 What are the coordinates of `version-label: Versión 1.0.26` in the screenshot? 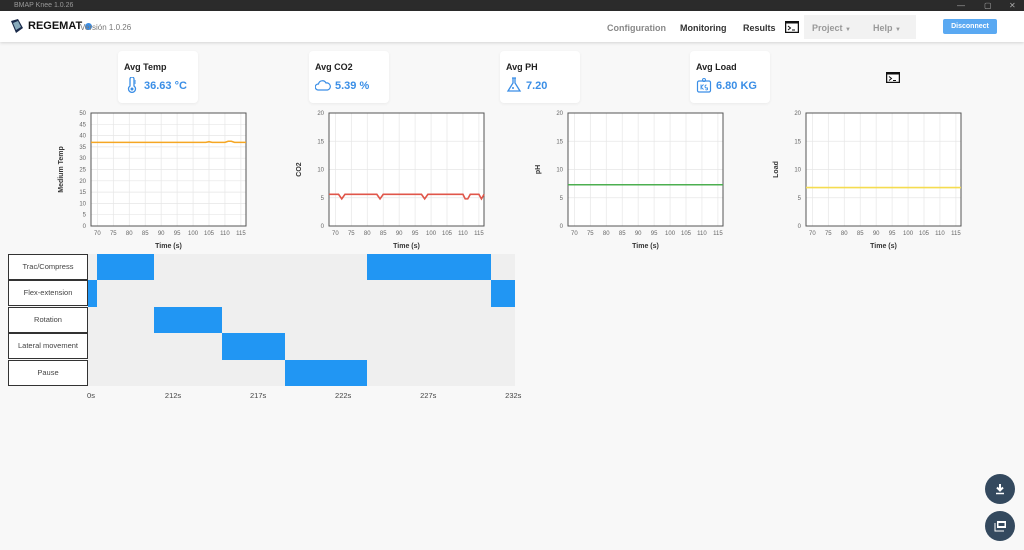 It's located at (106, 27).